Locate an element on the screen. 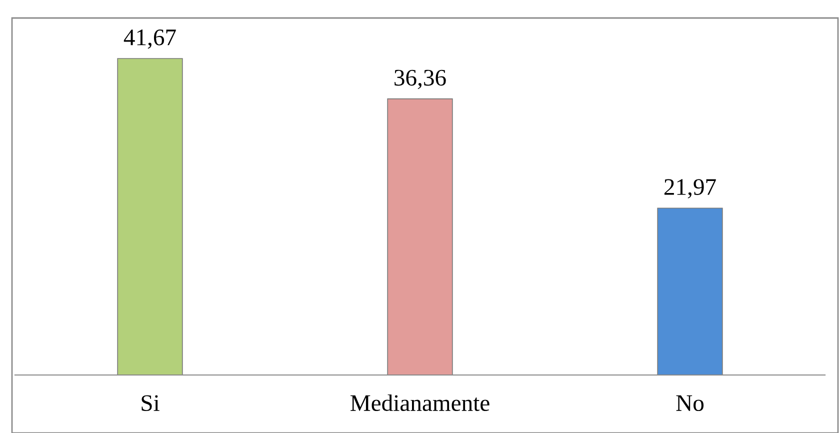  x-tick-label: No is located at coordinates (690, 403).